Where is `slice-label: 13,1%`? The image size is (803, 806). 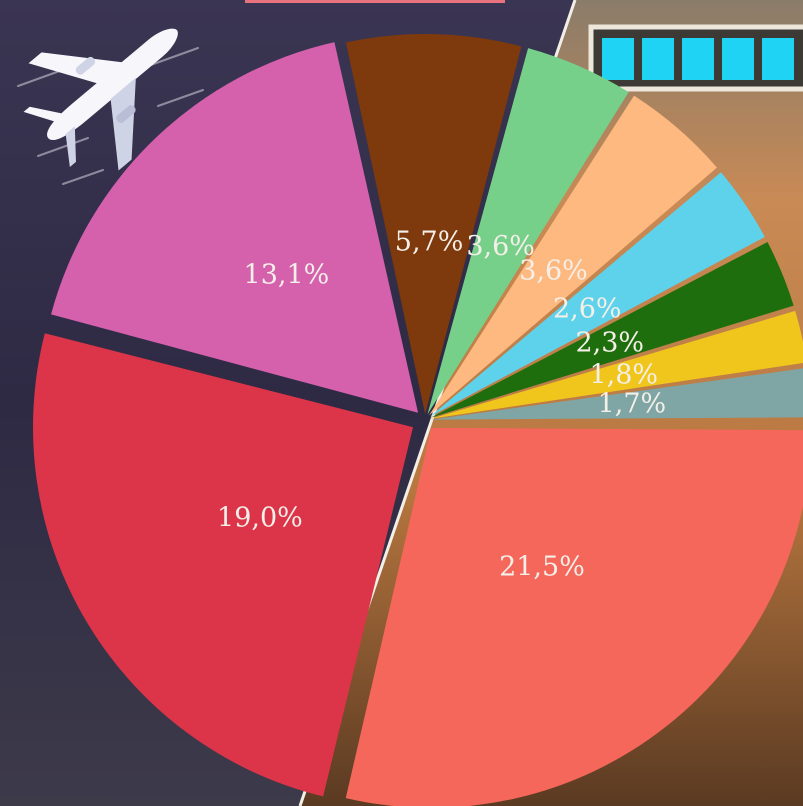 slice-label: 13,1% is located at coordinates (287, 274).